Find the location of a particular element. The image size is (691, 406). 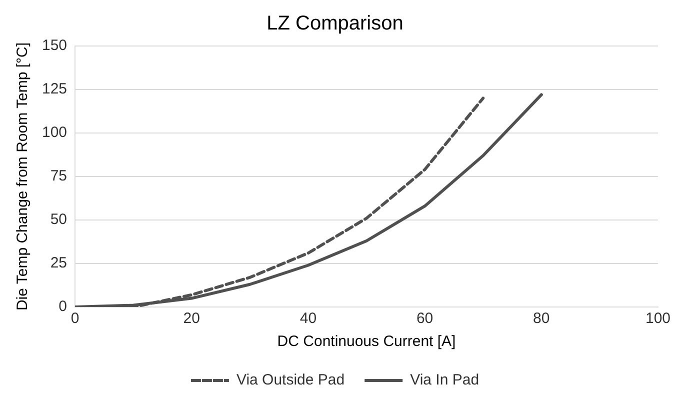

legend-label: Via In Pad is located at coordinates (445, 380).